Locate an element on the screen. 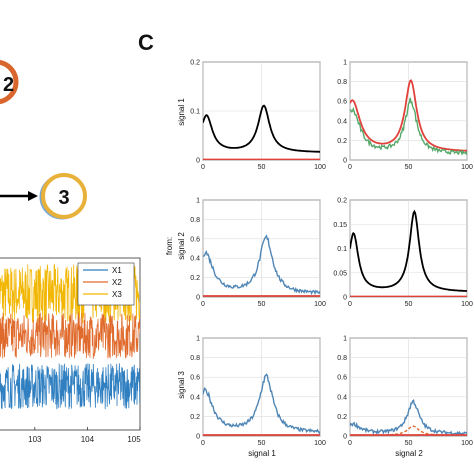 This screenshot has height=474, width=474. spectral-cell-r2-c1: 0 50 100 0 0.2 0.4 0.6 0.8 1 is located at coordinates (258, 253).